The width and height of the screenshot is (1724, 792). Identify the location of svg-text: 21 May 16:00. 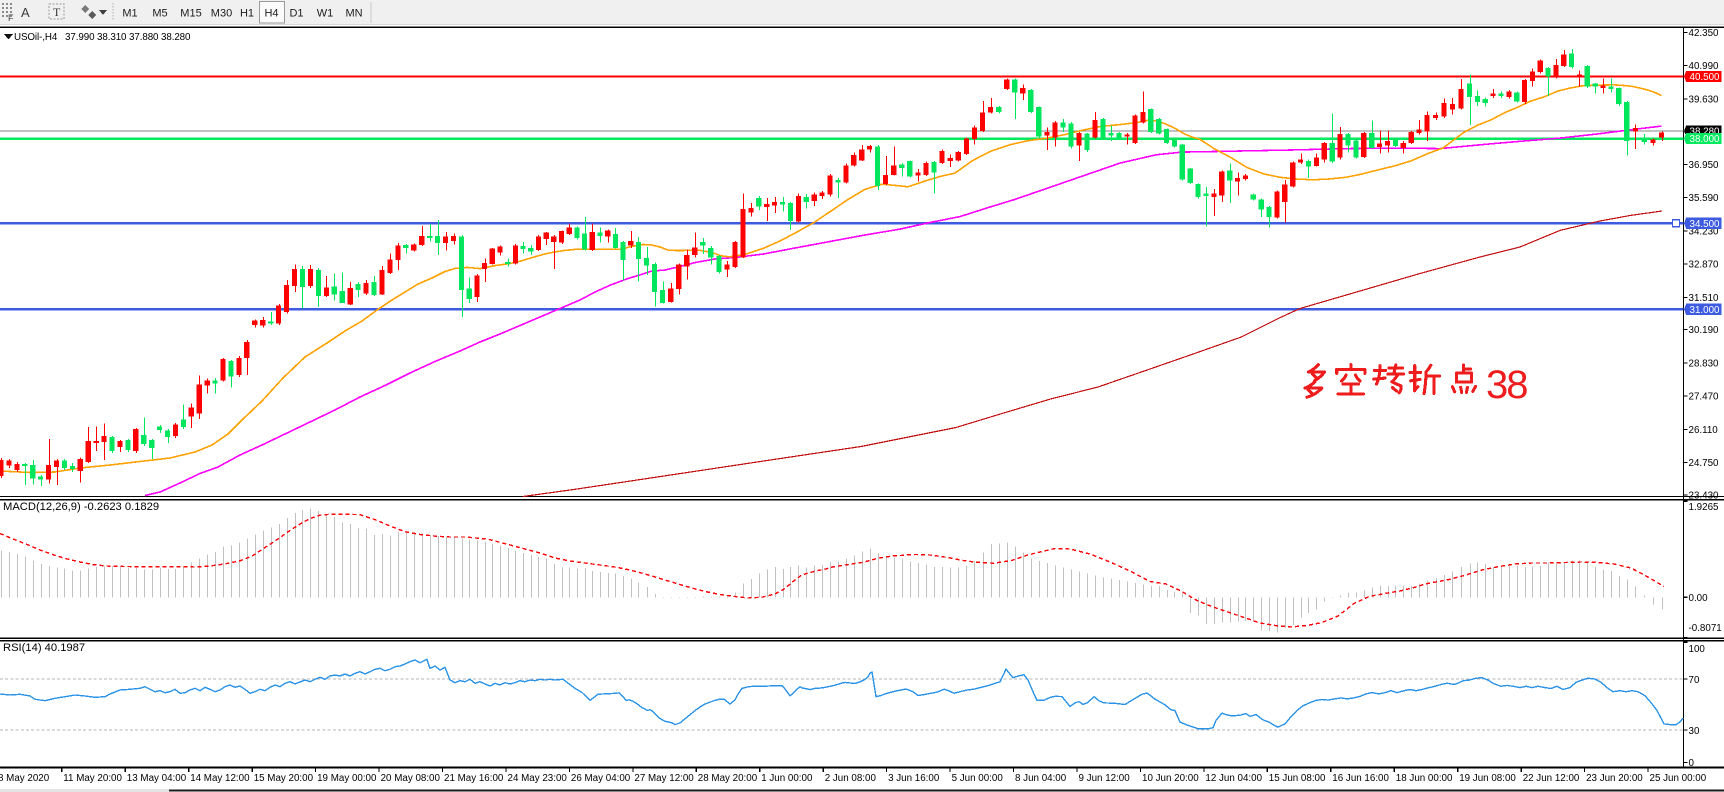
(474, 778).